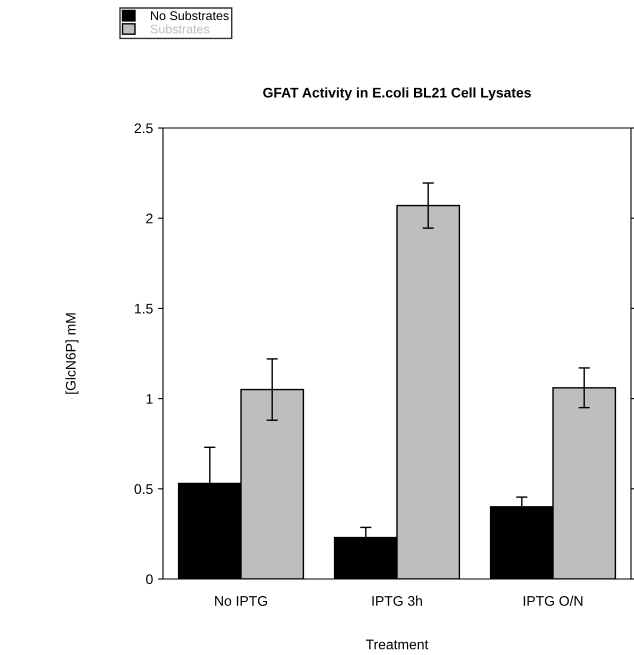 The height and width of the screenshot is (655, 634). Describe the element at coordinates (149, 219) in the screenshot. I see `y-tick-label: 2` at that location.